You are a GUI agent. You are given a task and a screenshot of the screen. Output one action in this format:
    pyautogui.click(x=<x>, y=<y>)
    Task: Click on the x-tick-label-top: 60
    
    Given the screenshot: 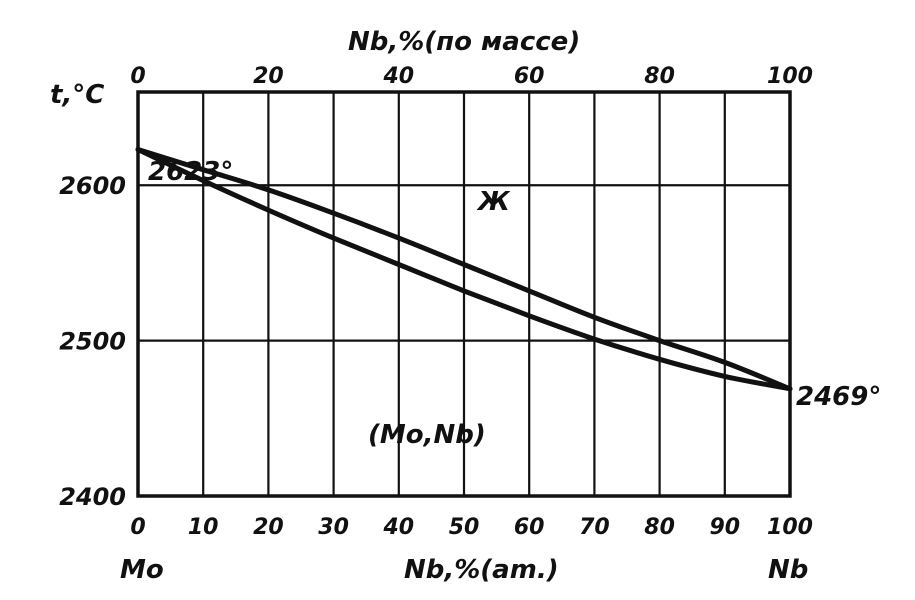 What is the action you would take?
    pyautogui.click(x=529, y=76)
    